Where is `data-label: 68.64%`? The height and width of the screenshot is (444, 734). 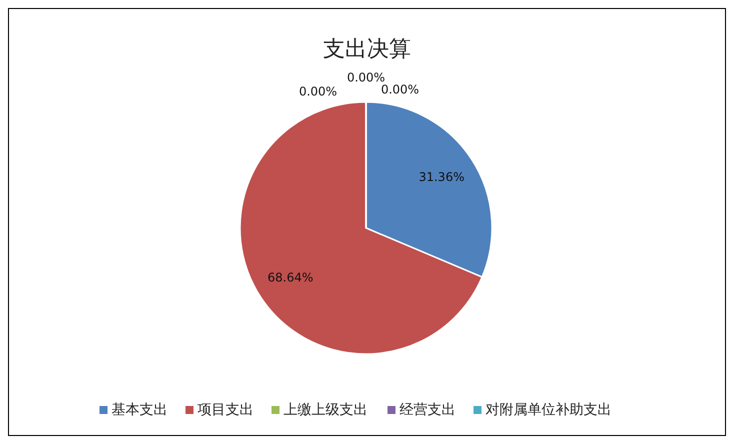 data-label: 68.64% is located at coordinates (291, 277).